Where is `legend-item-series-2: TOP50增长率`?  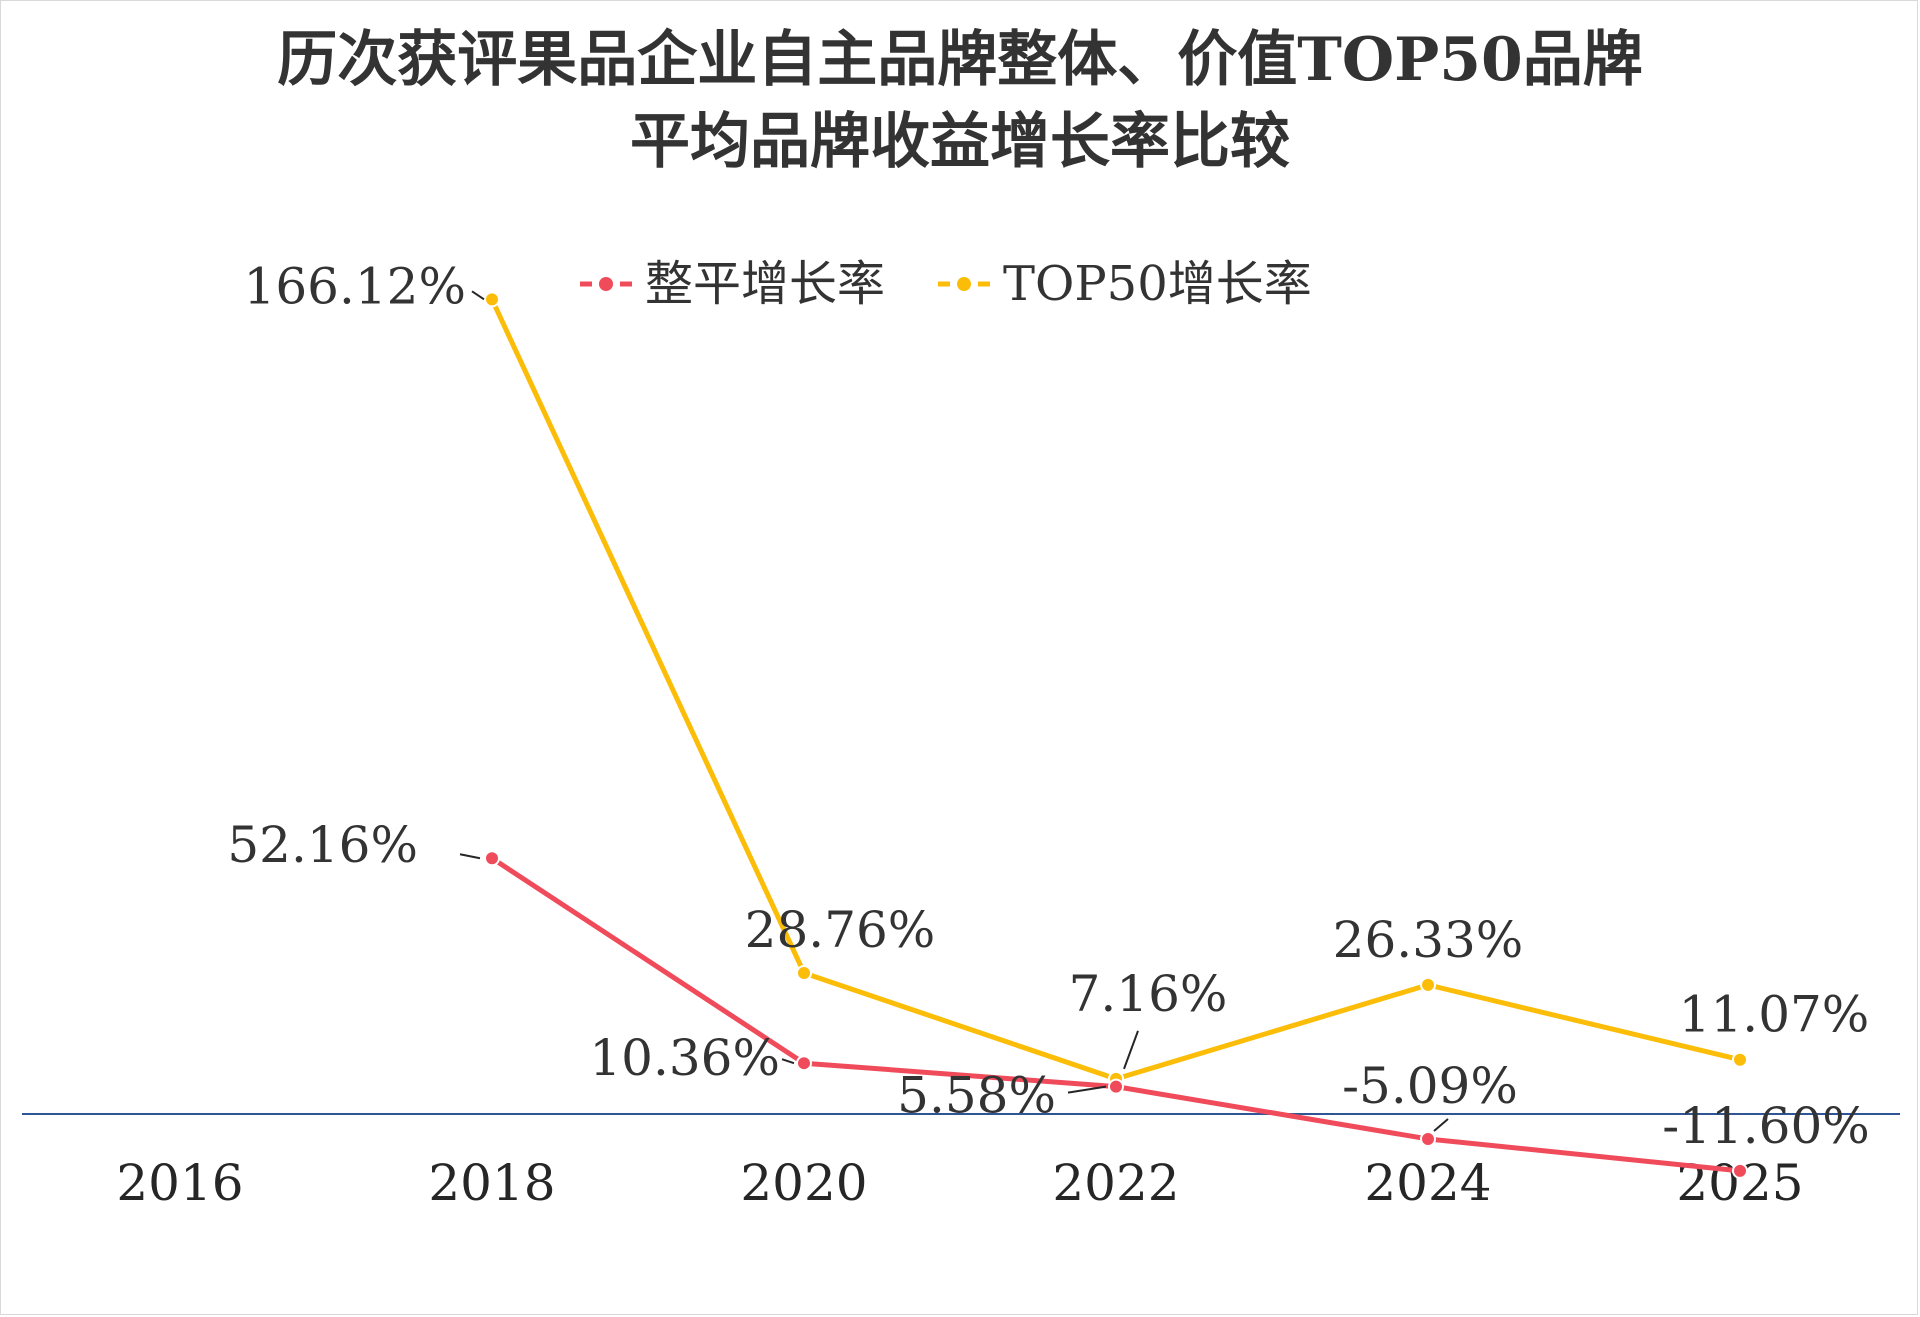
legend-item-series-2: TOP50增长率 is located at coordinates (1125, 284).